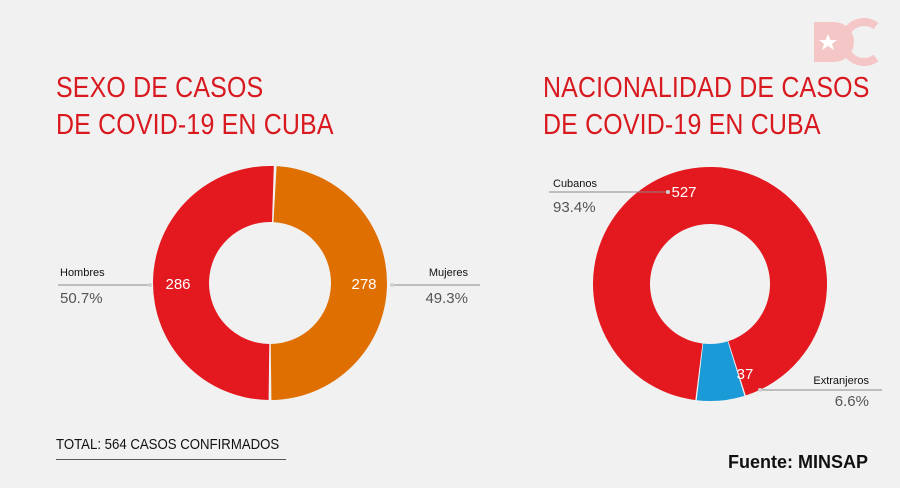 Image resolution: width=900 pixels, height=488 pixels. What do you see at coordinates (168, 444) in the screenshot?
I see `total-label: TOTAL: 564 CASOS CONFIRMADOS` at bounding box center [168, 444].